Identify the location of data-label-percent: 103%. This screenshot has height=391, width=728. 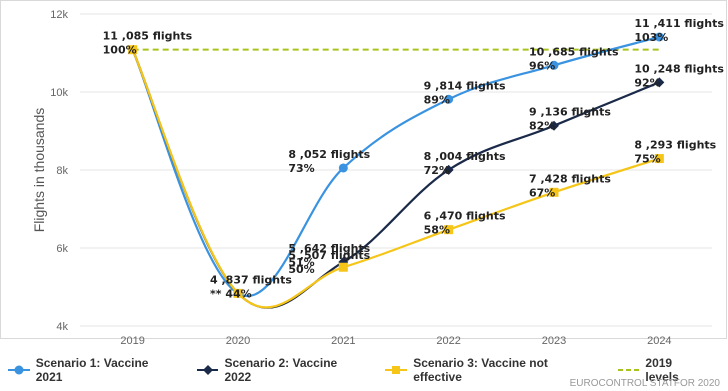
(651, 37).